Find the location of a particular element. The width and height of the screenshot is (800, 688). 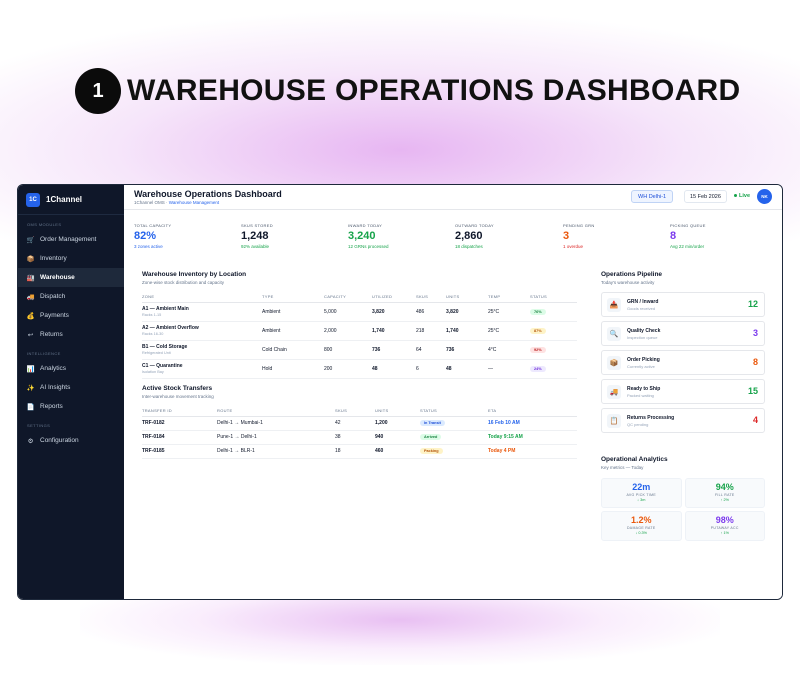

eta-cell: Today 9:15 AM is located at coordinates (532, 437).